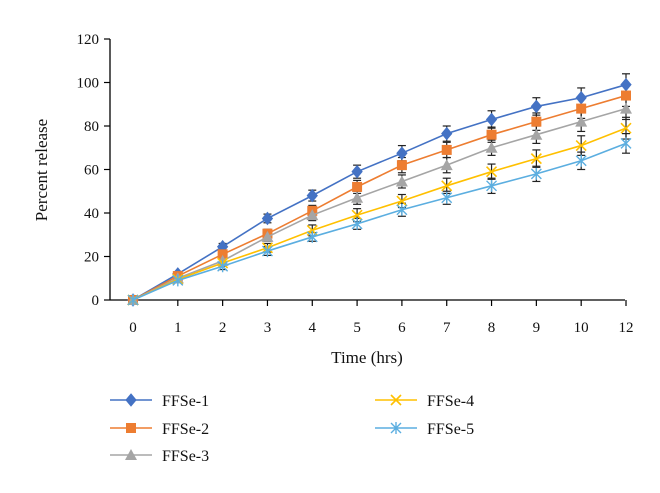 The image size is (660, 493). What do you see at coordinates (581, 328) in the screenshot?
I see `x-tick-label: 10` at bounding box center [581, 328].